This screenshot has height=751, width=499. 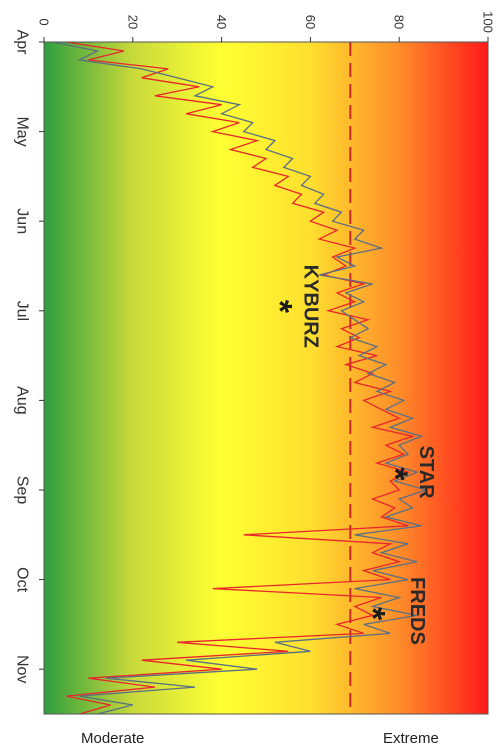 What do you see at coordinates (488, 22) in the screenshot?
I see `y-tick-label-100: 100` at bounding box center [488, 22].